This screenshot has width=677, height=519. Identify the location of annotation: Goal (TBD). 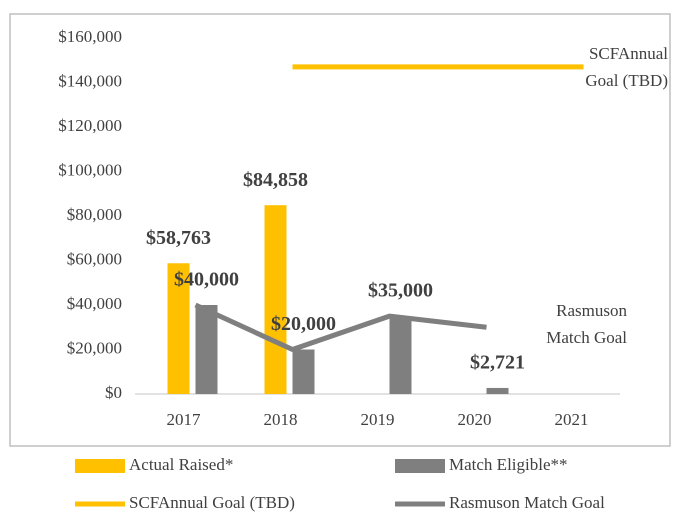
(626, 80).